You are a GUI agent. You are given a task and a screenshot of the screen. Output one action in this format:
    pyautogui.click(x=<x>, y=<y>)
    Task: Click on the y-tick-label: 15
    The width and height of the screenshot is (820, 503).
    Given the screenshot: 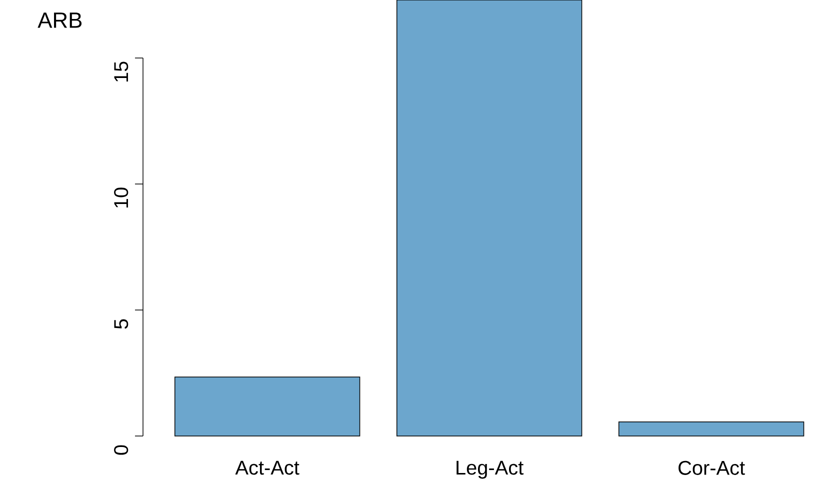 What is the action you would take?
    pyautogui.click(x=121, y=72)
    